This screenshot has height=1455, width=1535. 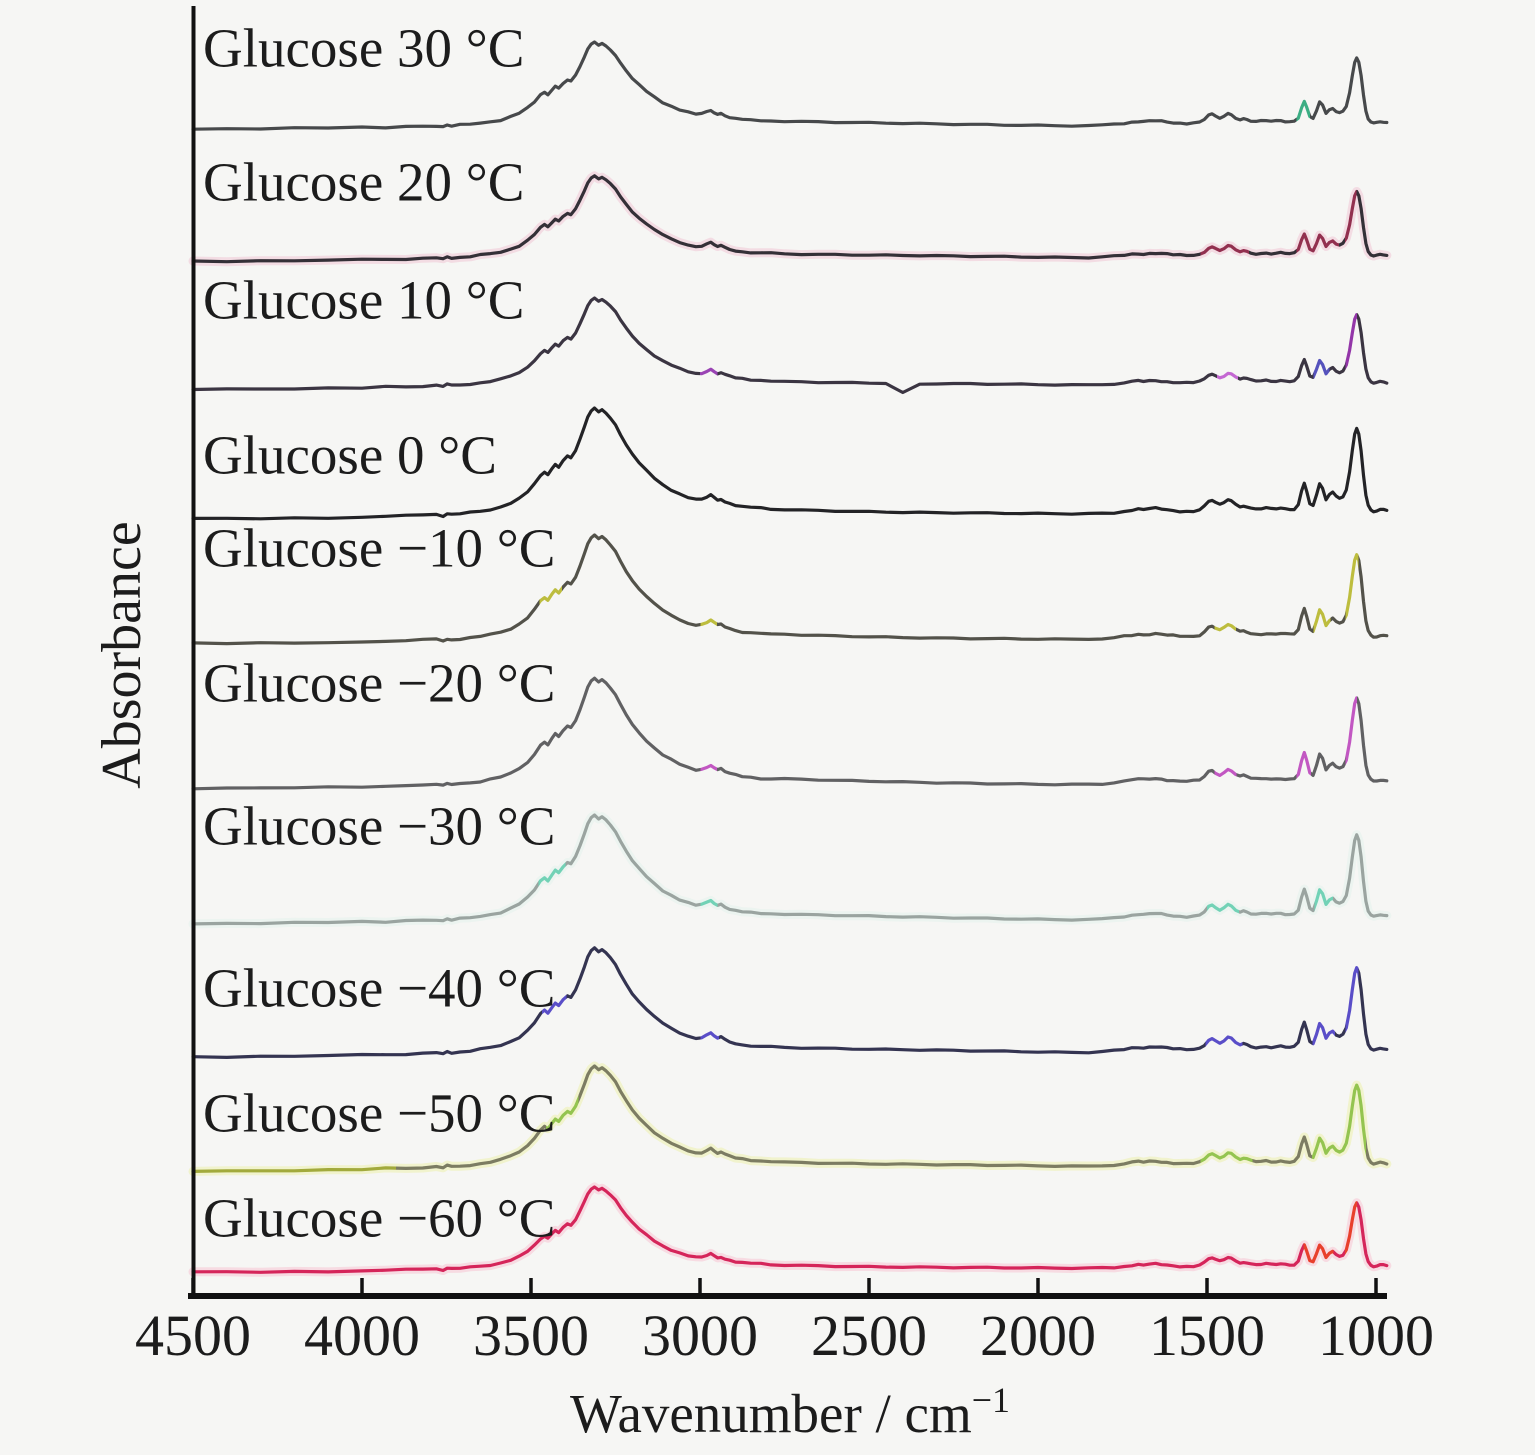 What do you see at coordinates (790, 1412) in the screenshot?
I see `x-axis-title: Wavenumber / cm−1` at bounding box center [790, 1412].